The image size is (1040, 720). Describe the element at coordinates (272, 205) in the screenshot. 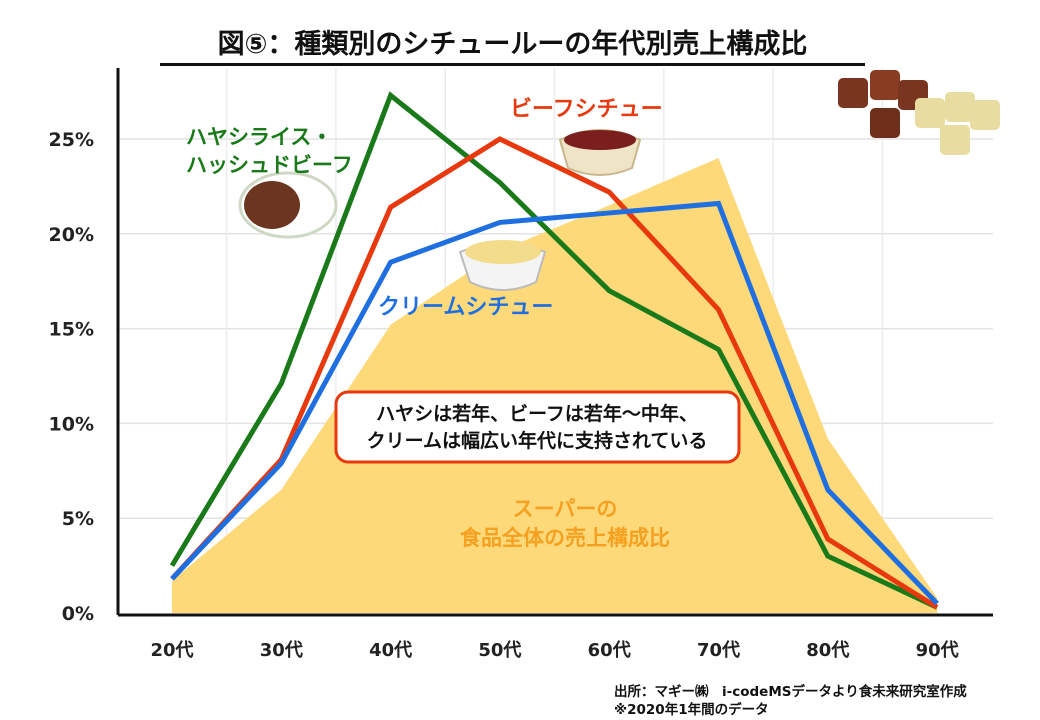

I see `hayashi-roux-icon` at that location.